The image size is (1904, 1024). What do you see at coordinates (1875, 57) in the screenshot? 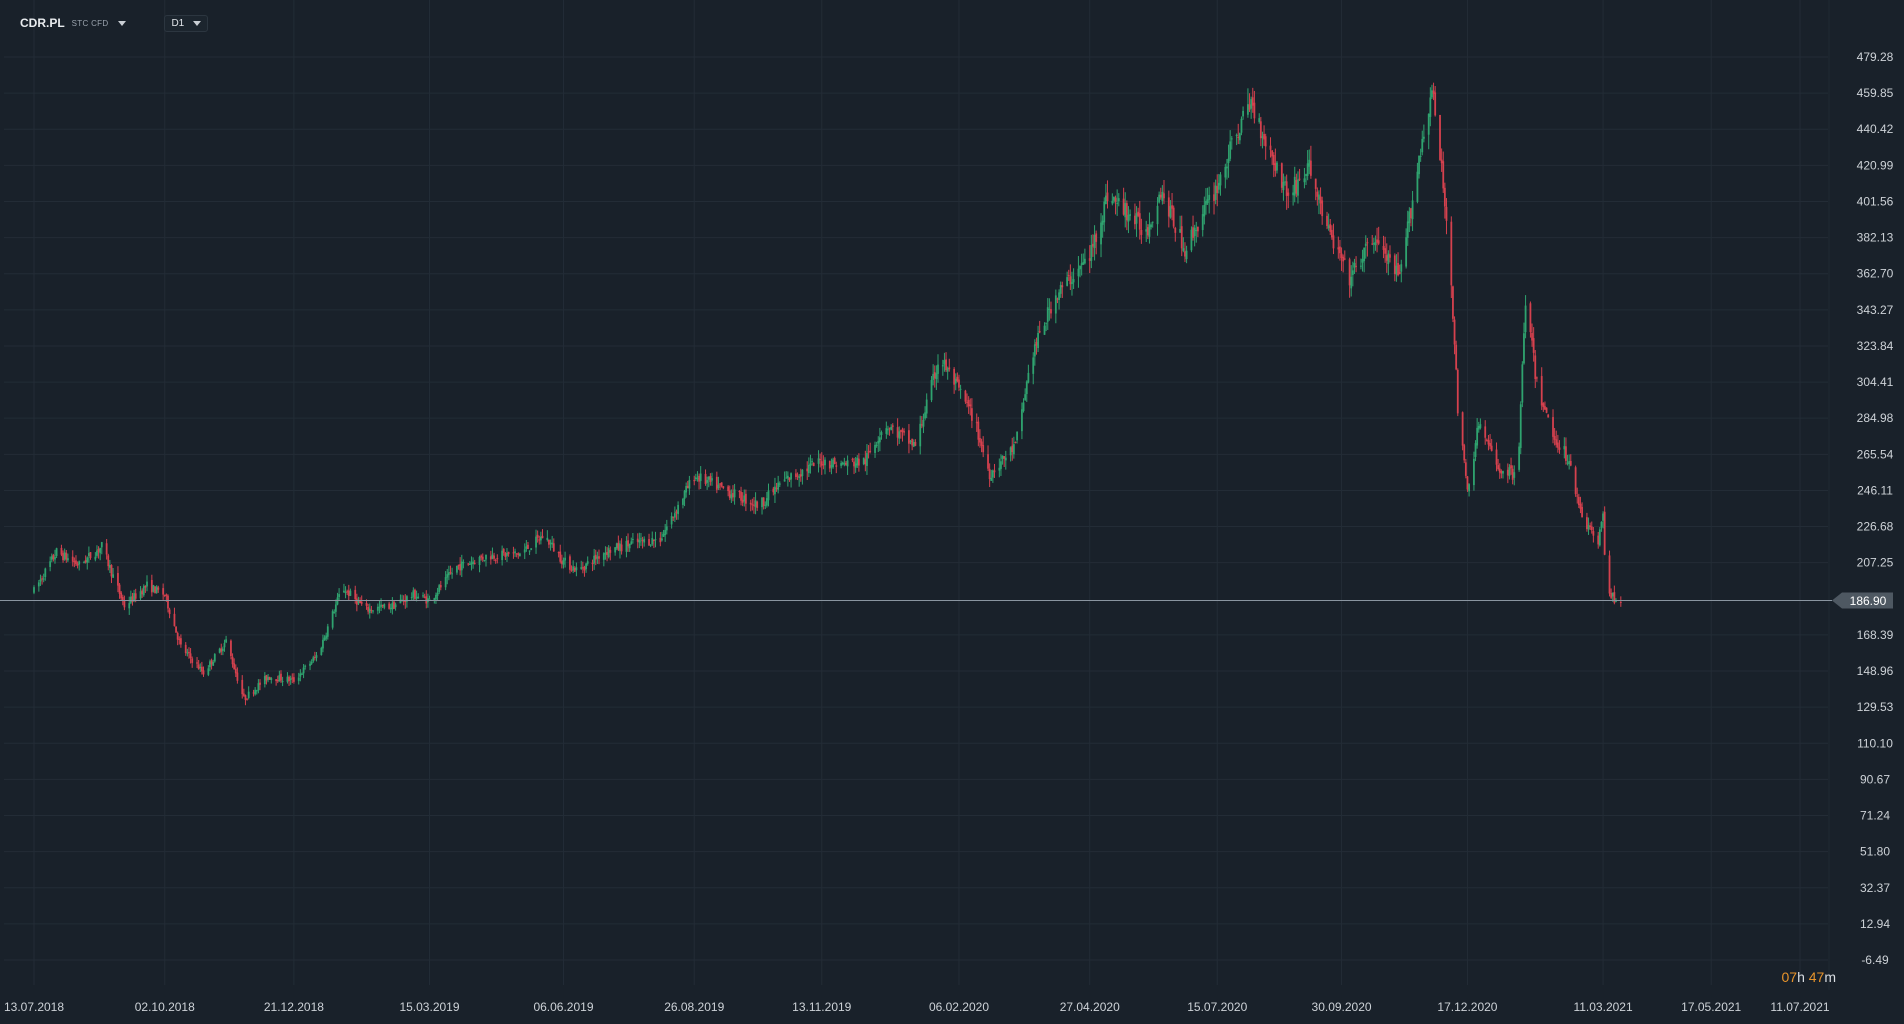
I see `y-axis-tick-label: 479.28` at bounding box center [1875, 57].